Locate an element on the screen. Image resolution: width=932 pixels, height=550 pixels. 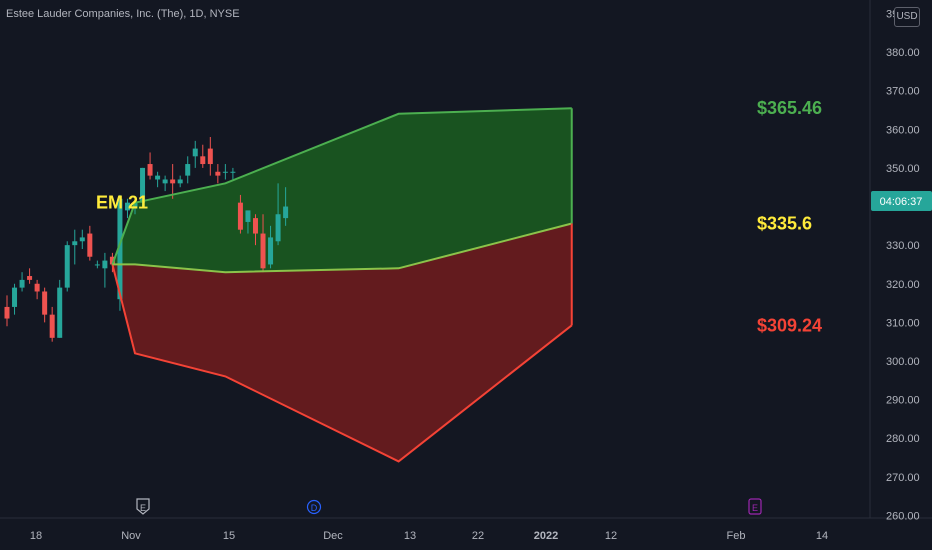
time-tick-label: 2022 is located at coordinates (546, 536).